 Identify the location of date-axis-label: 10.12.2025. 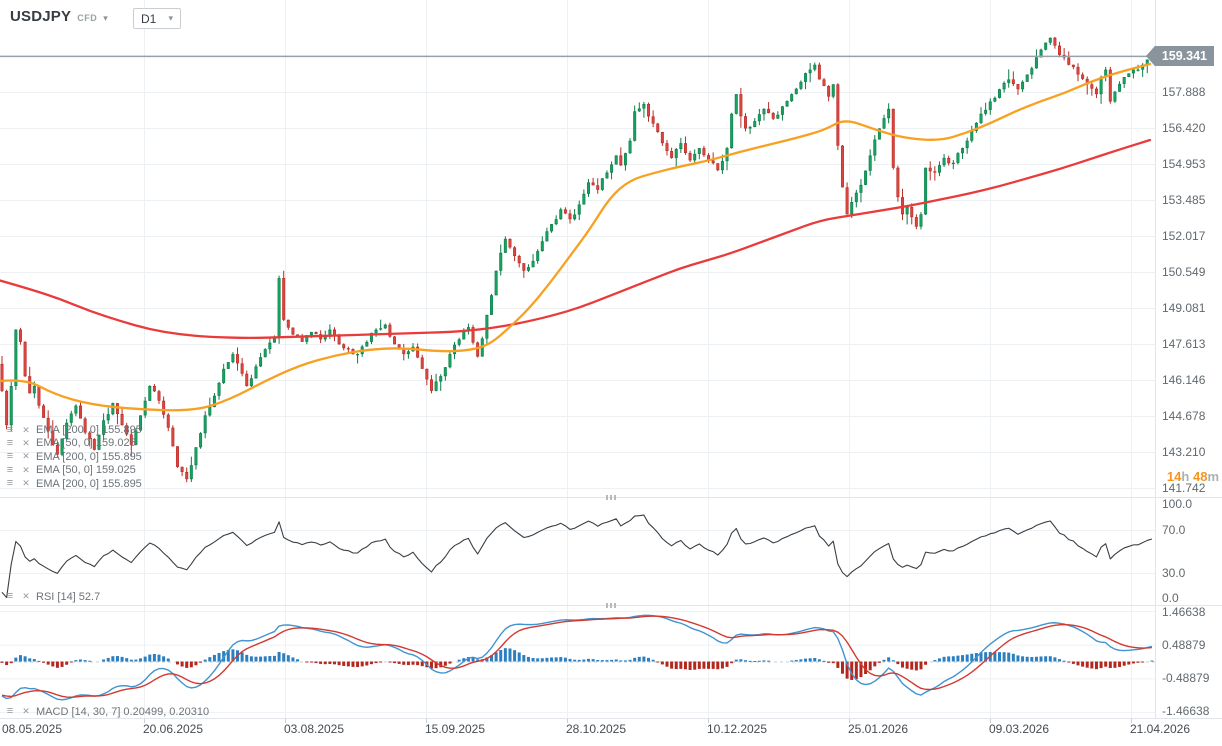
(737, 729).